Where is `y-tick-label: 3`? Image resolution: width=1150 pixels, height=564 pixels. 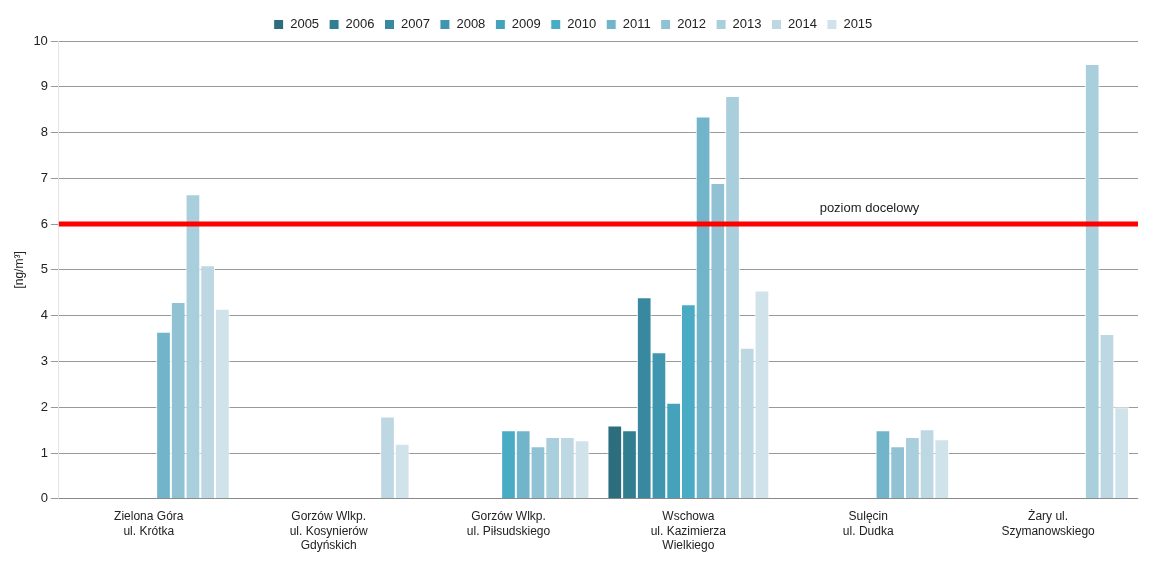 y-tick-label: 3 is located at coordinates (44, 361).